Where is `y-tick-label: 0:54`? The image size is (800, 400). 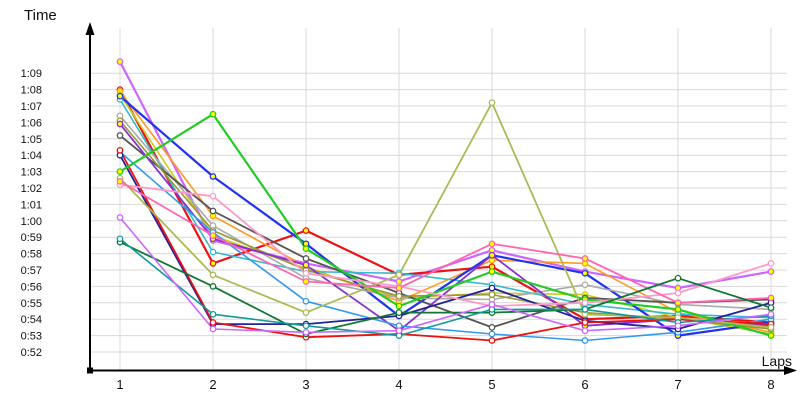
y-tick-label: 0:54 is located at coordinates (31, 320).